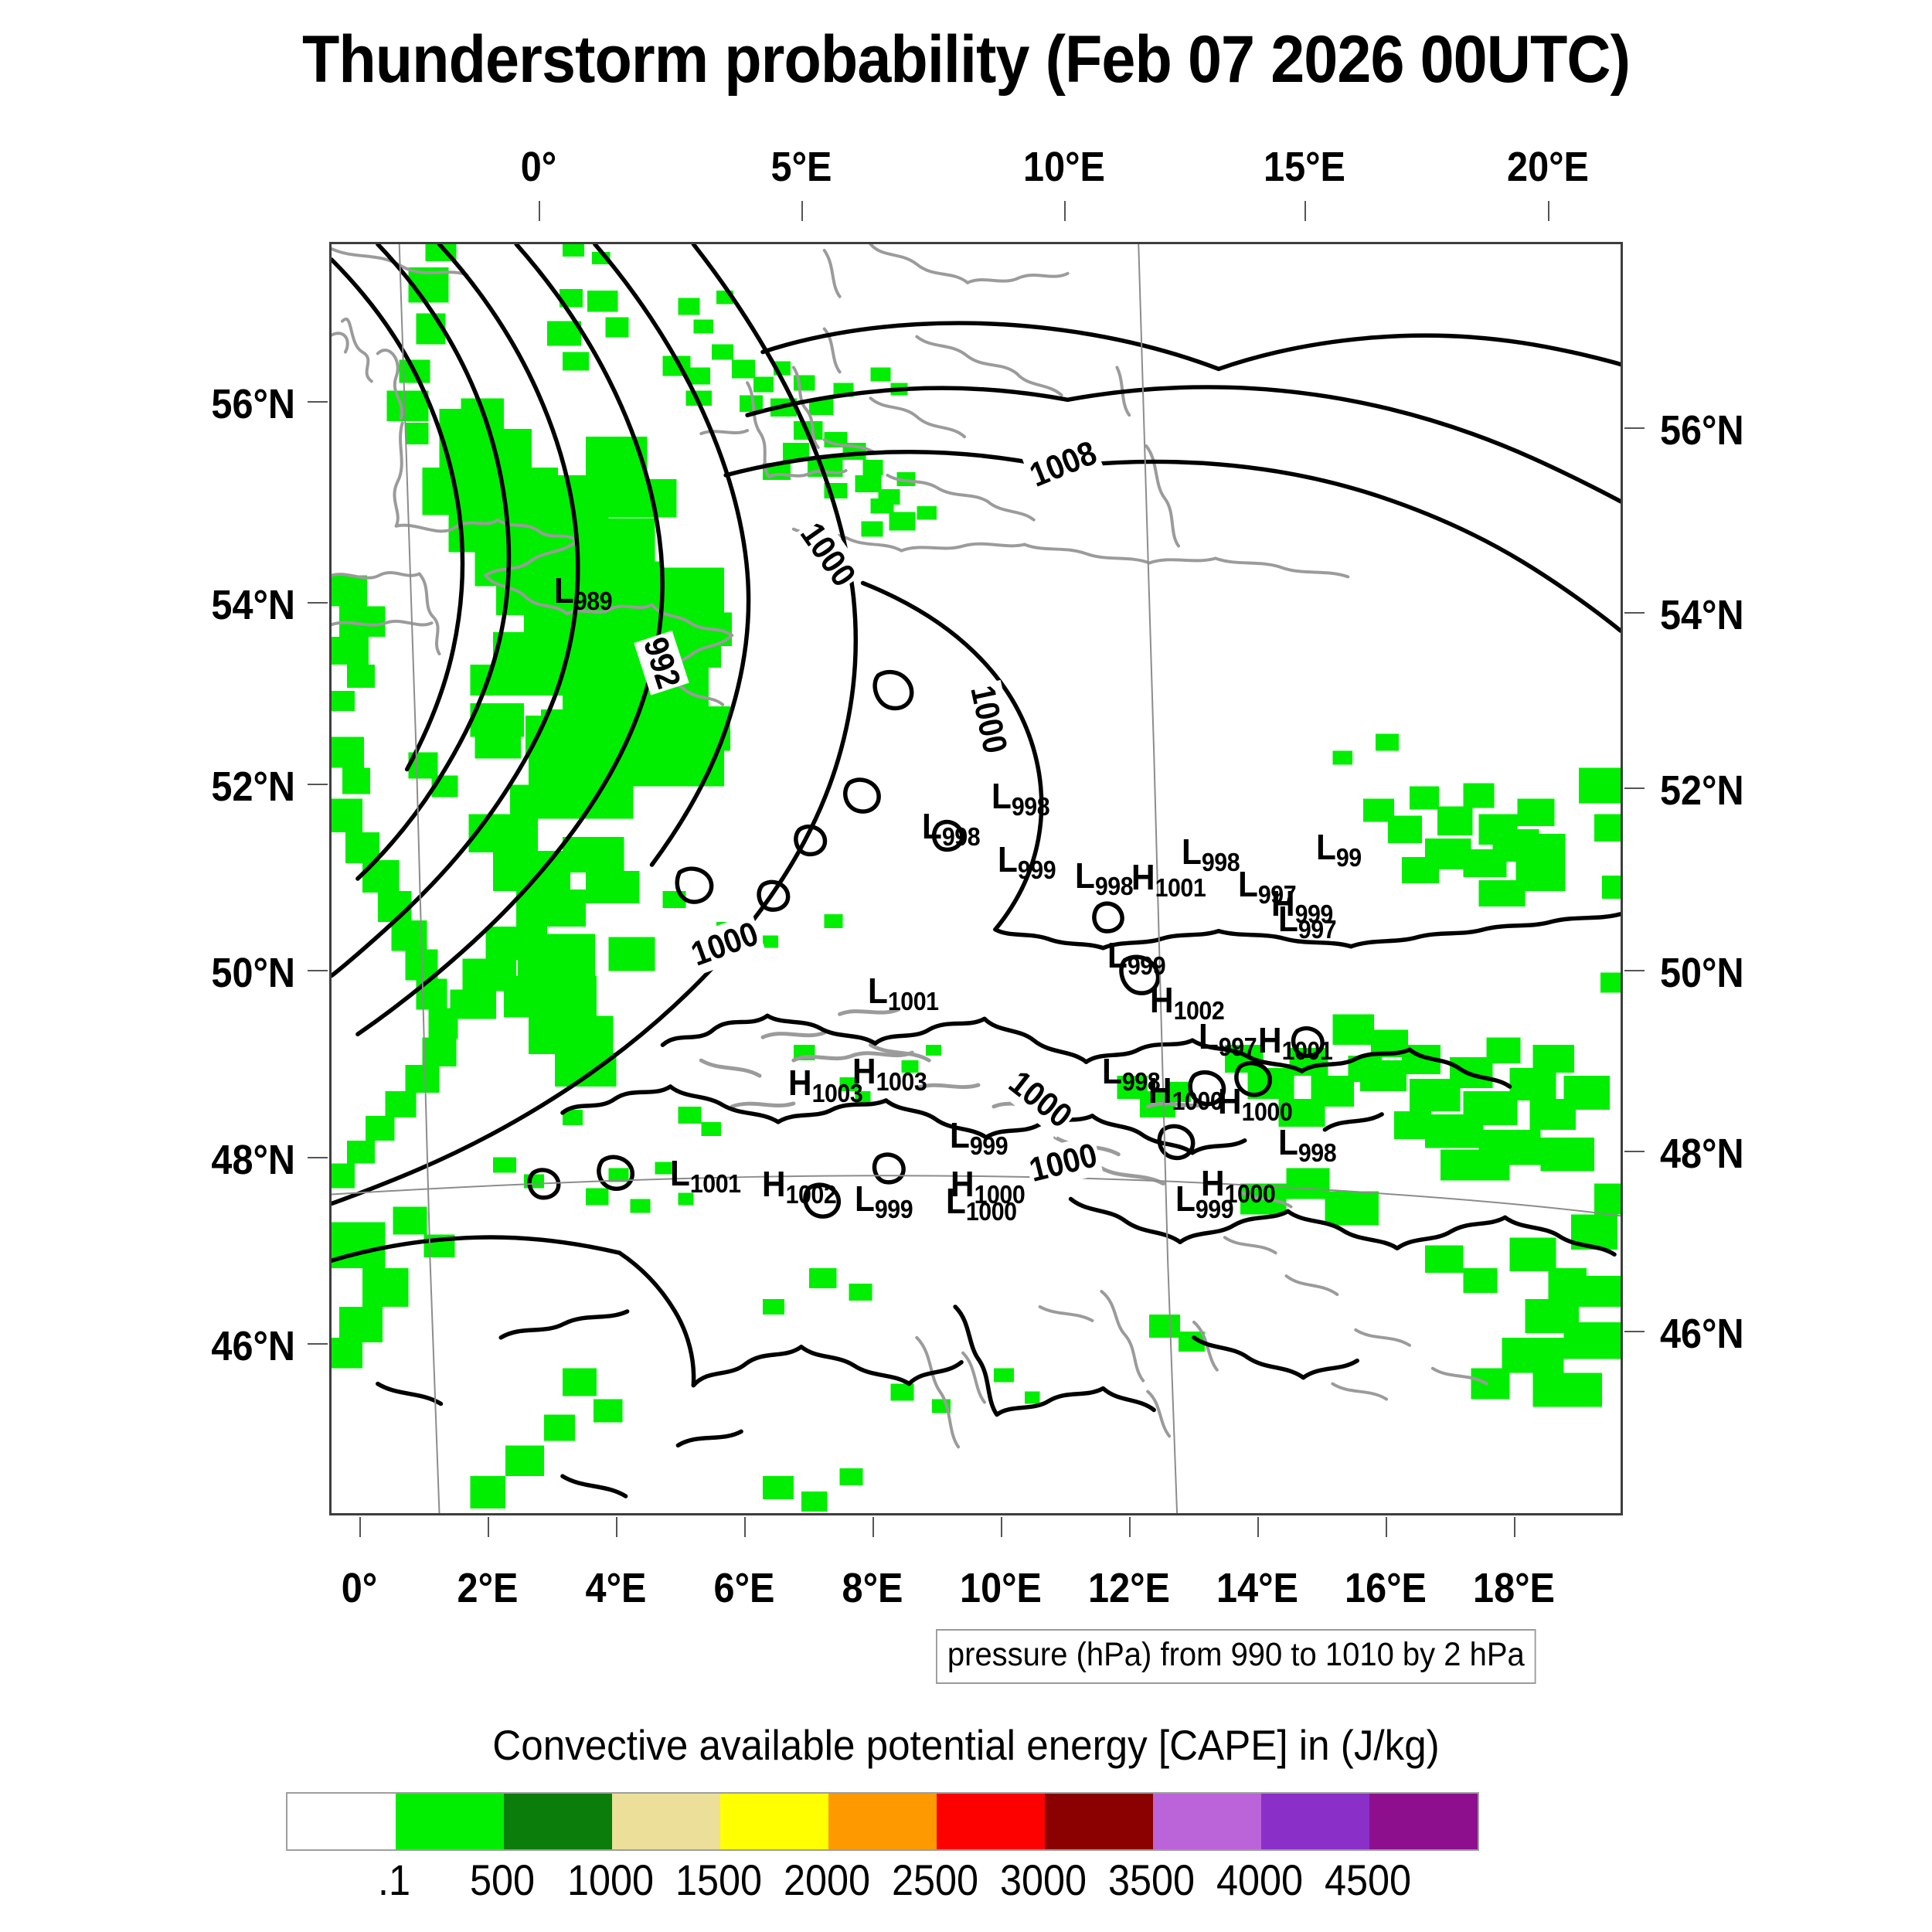 Image resolution: width=1932 pixels, height=1932 pixels. Describe the element at coordinates (1424, 1822) in the screenshot. I see `colorbar-cell-dark-magenta` at that location.